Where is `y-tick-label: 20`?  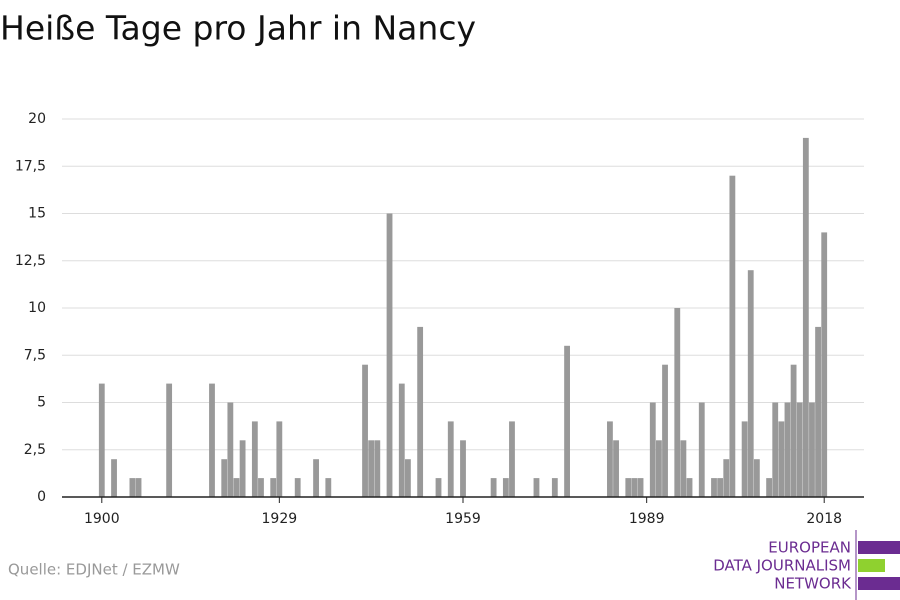
y-tick-label: 20 is located at coordinates (37, 119).